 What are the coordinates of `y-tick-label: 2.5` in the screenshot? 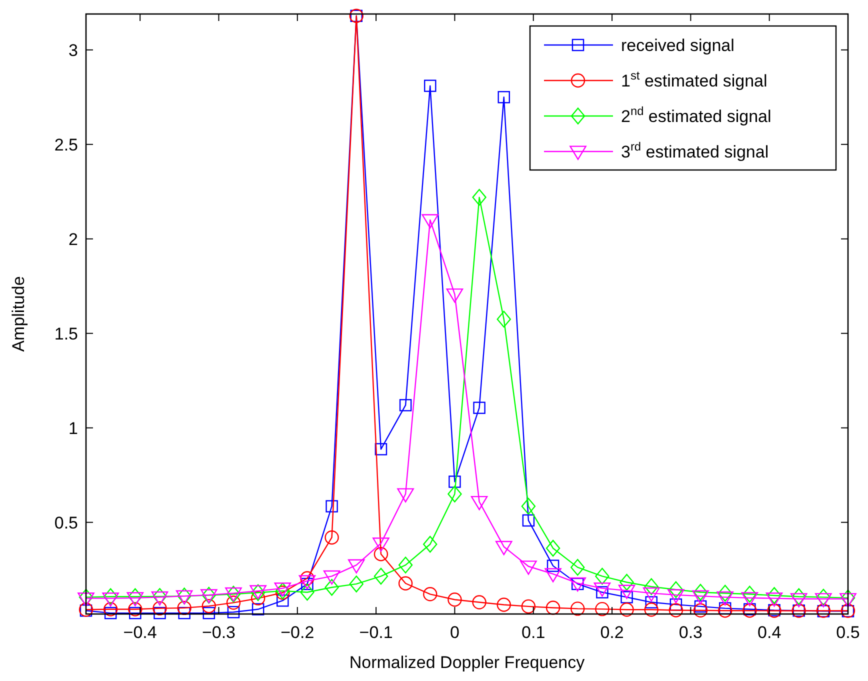 It's located at (66, 144).